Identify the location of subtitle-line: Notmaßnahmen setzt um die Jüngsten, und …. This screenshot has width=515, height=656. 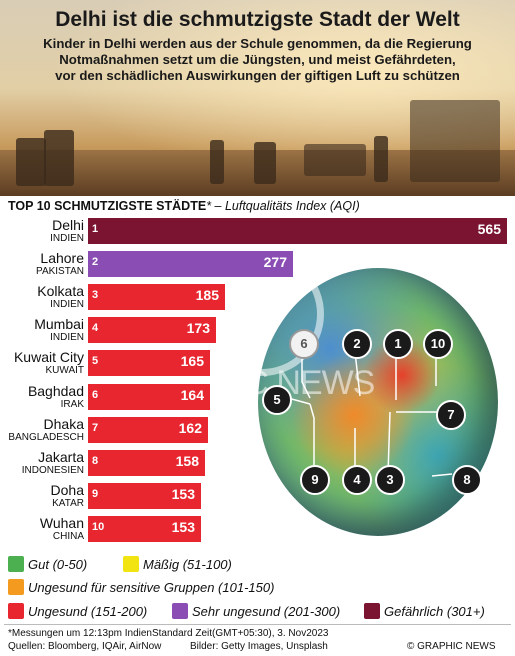
(257, 59).